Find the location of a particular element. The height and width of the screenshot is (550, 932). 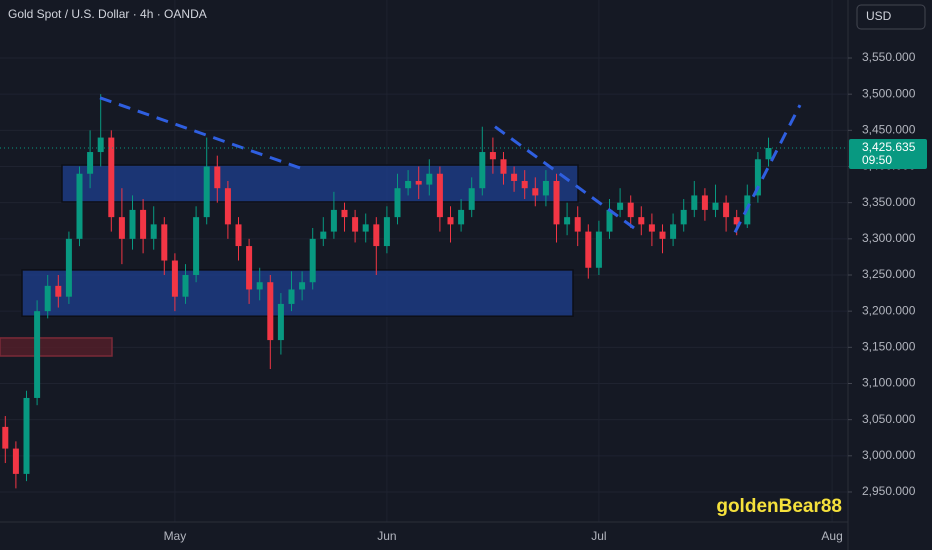

currency-button is located at coordinates (891, 17).